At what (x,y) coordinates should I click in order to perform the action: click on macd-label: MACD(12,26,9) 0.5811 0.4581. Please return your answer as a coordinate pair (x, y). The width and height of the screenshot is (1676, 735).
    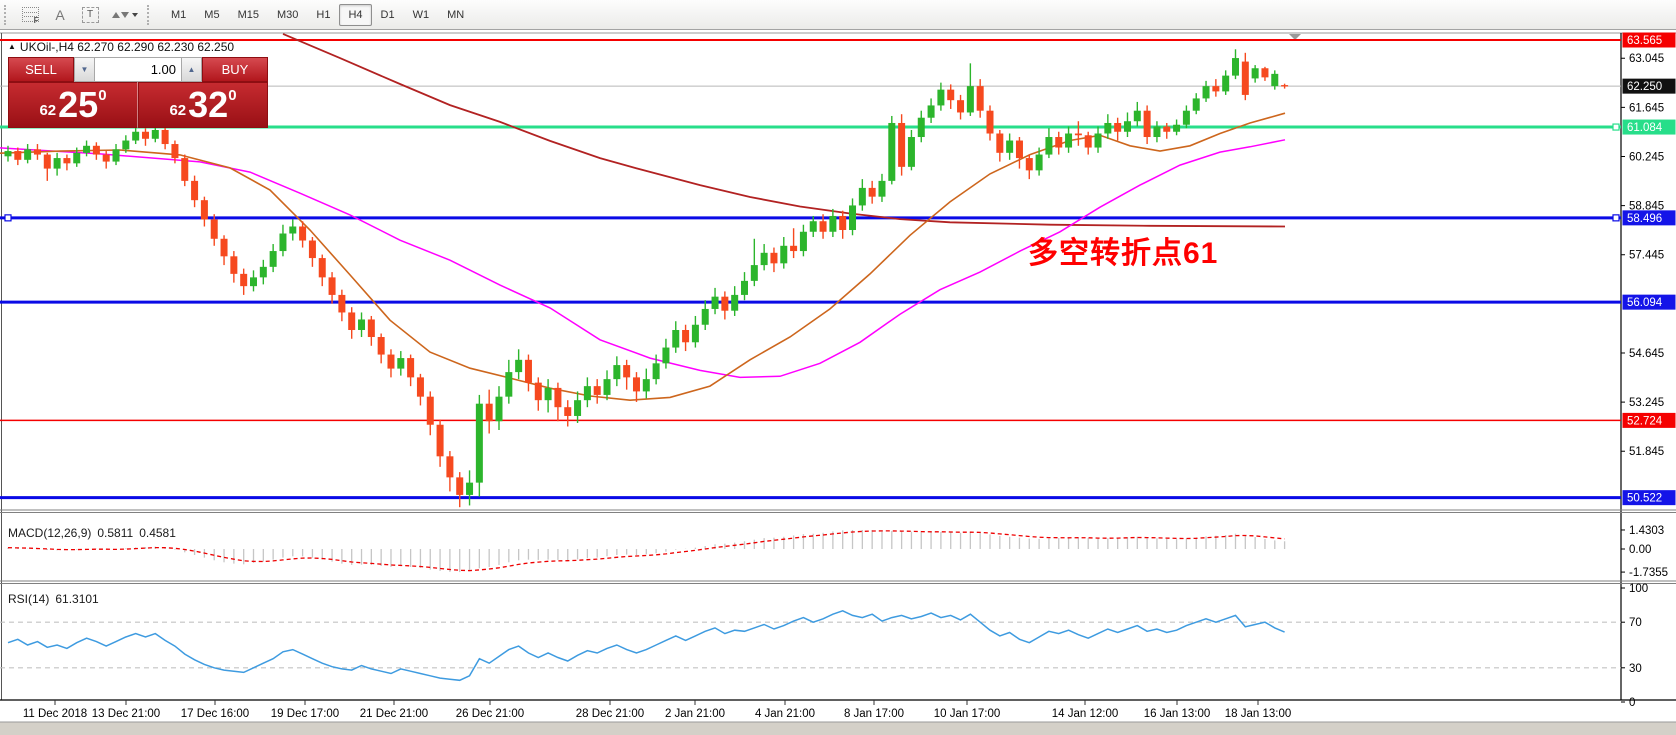
    Looking at the image, I should click on (95, 533).